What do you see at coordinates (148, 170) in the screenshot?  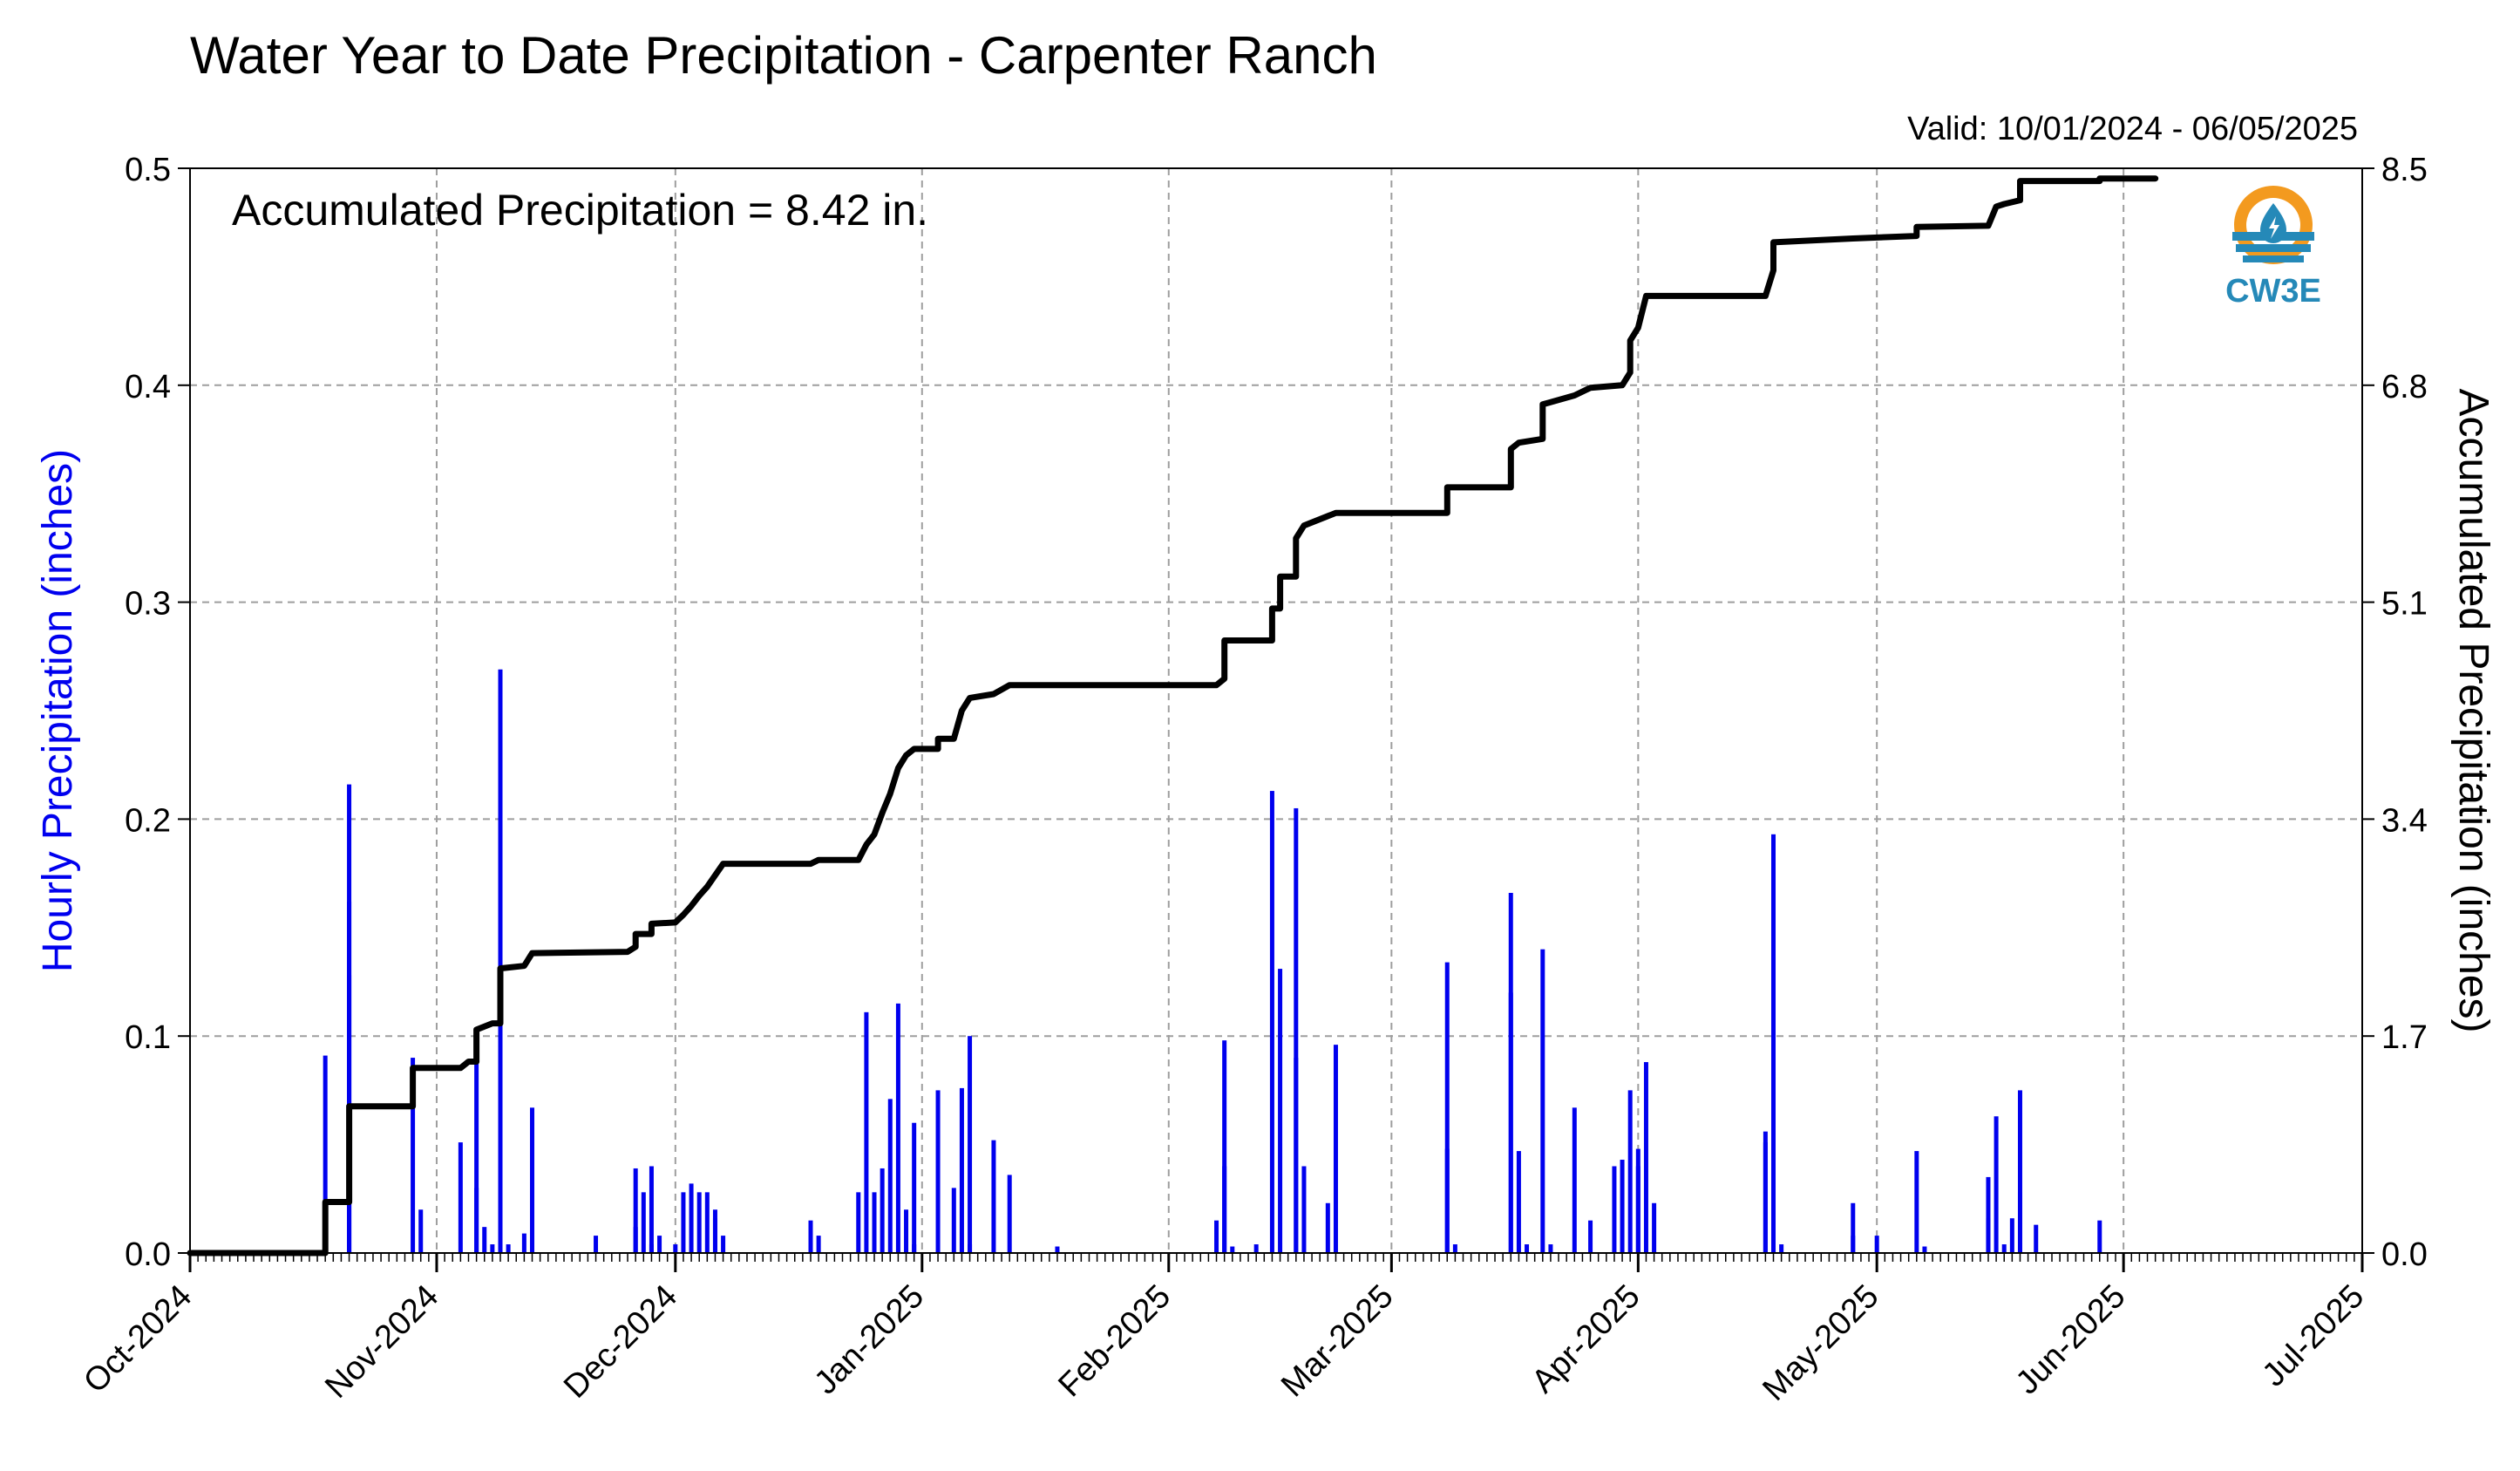 I see `y-tick-label-left: 0.5` at bounding box center [148, 170].